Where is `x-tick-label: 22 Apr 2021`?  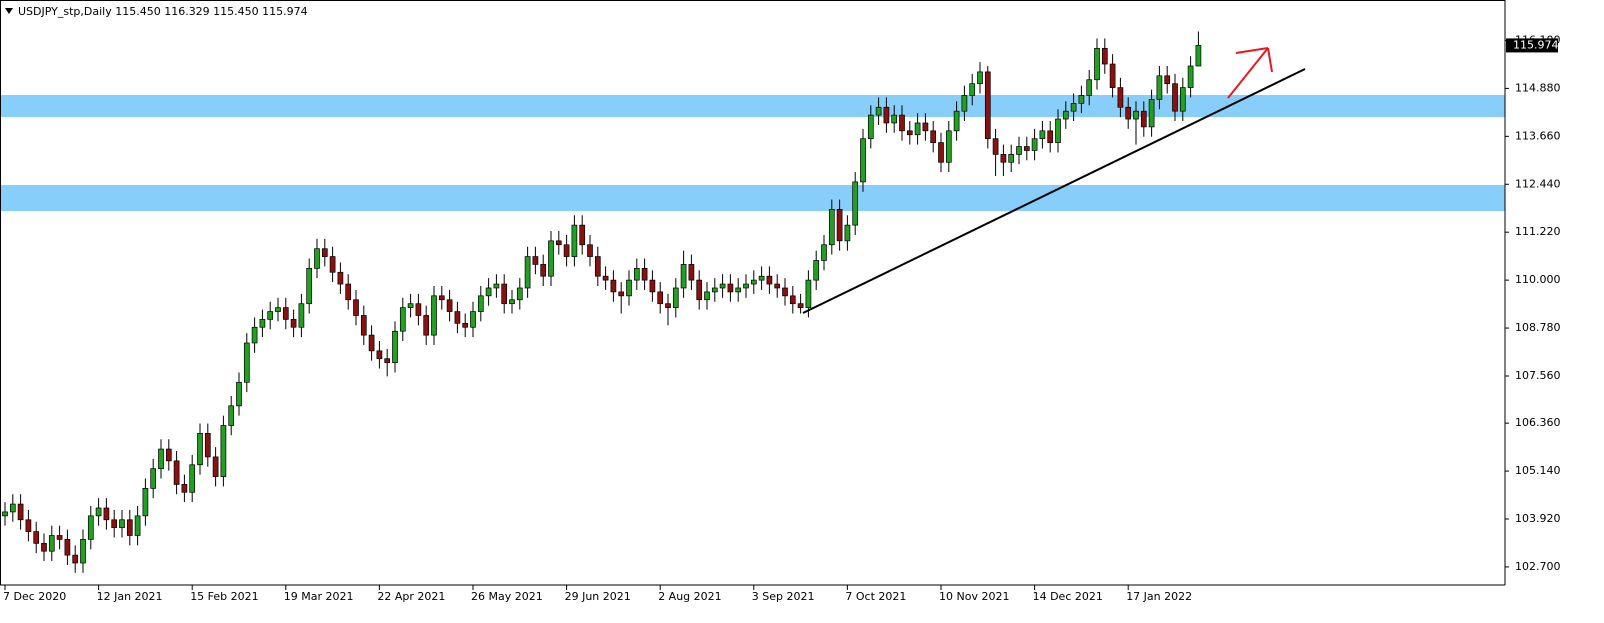 x-tick-label: 22 Apr 2021 is located at coordinates (411, 596).